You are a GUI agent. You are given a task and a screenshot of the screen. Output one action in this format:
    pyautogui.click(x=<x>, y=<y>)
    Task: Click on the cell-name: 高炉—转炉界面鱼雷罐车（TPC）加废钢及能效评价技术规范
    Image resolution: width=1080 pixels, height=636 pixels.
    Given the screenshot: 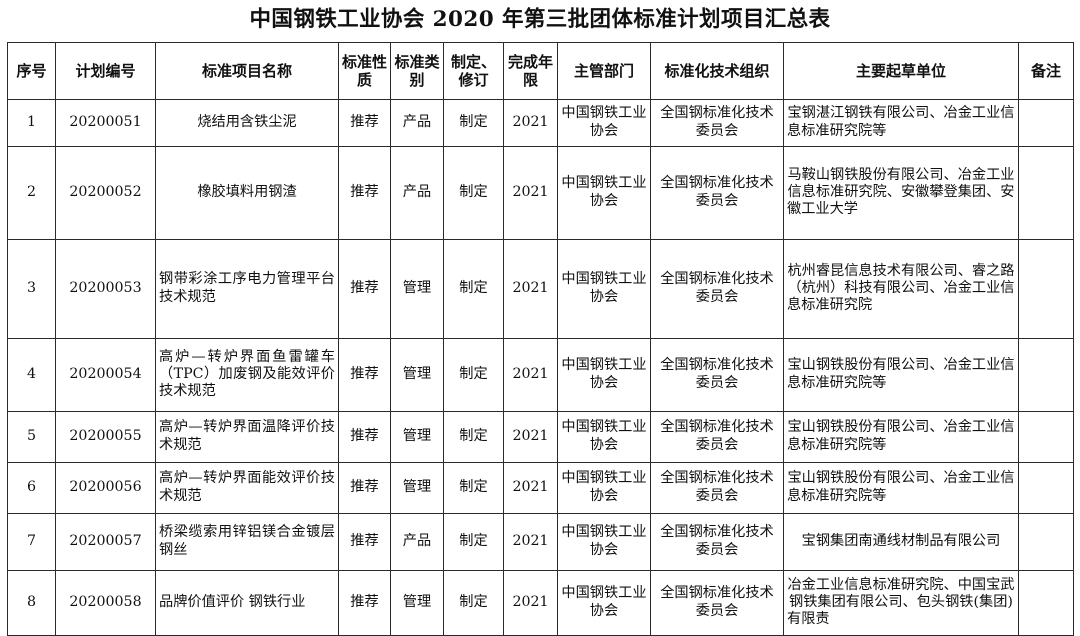 What is the action you would take?
    pyautogui.click(x=247, y=374)
    